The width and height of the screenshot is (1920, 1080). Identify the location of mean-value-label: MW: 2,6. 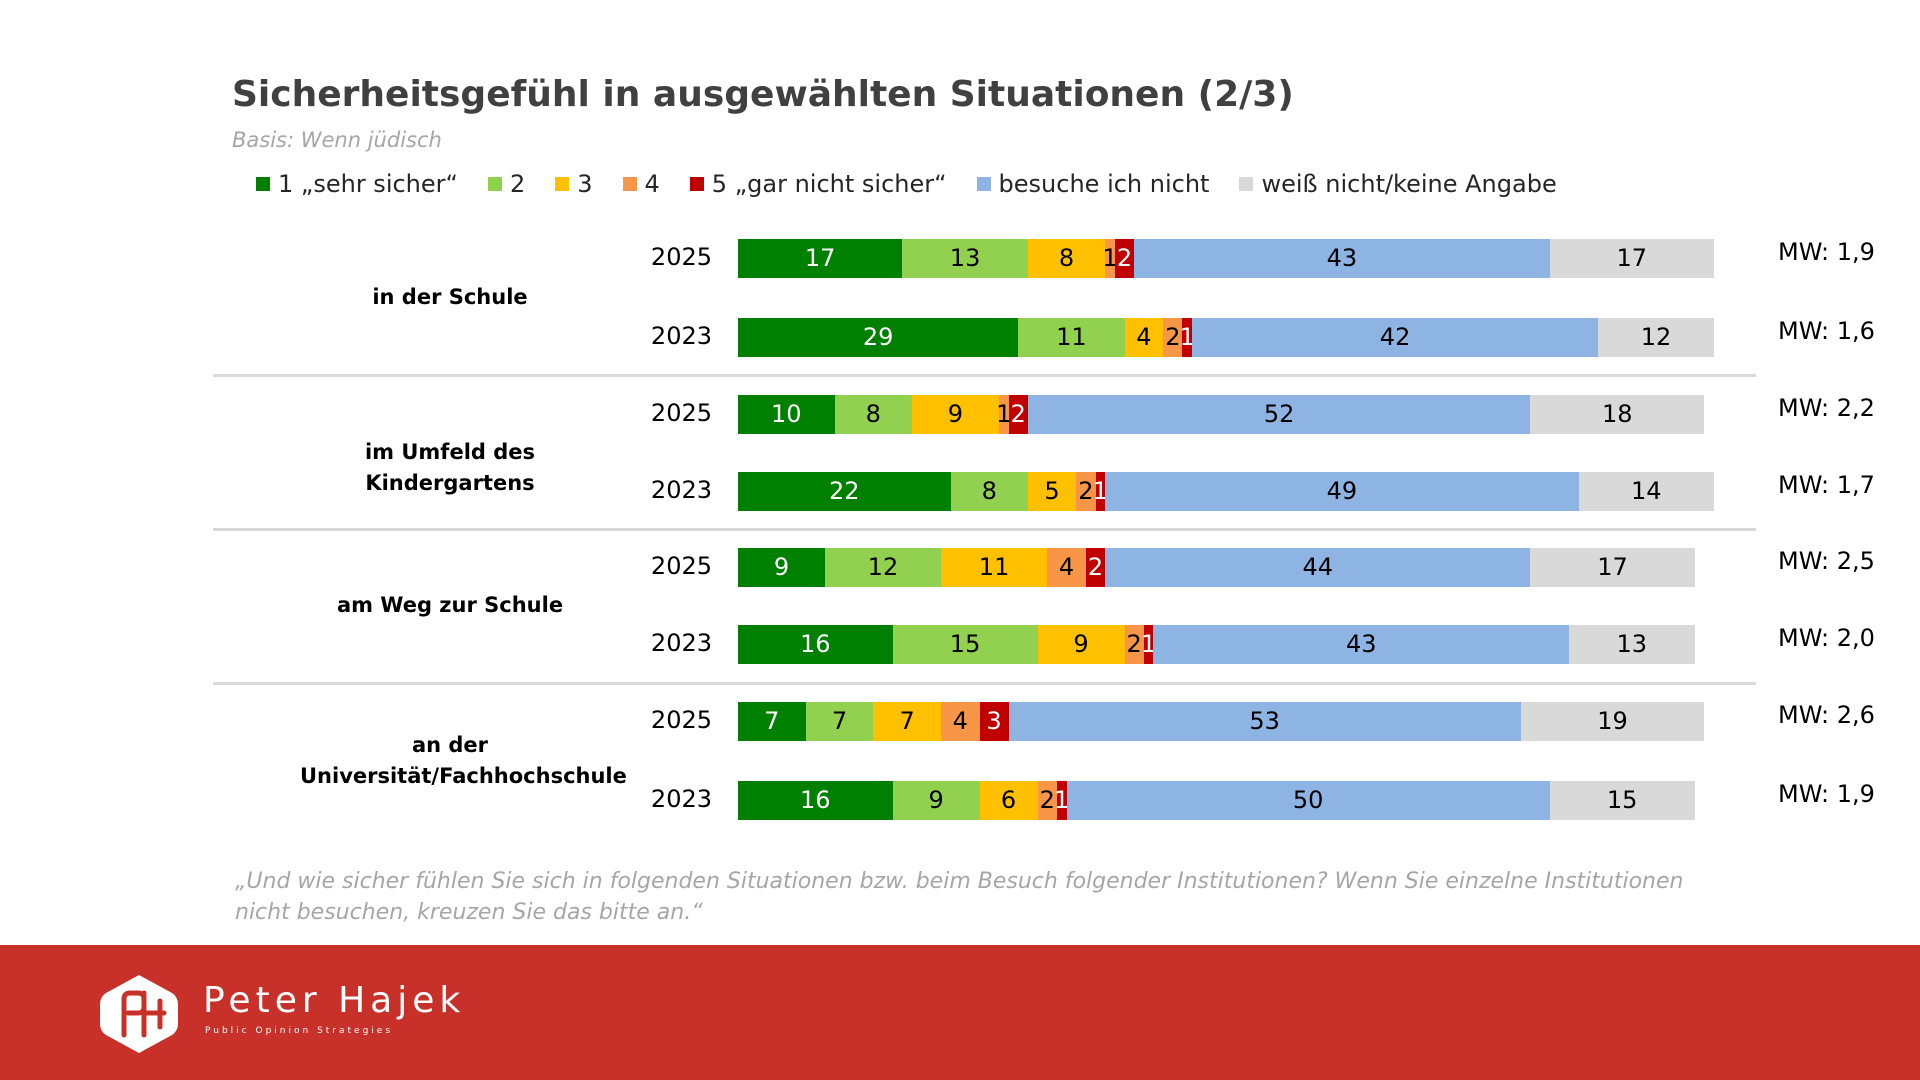
(1826, 715).